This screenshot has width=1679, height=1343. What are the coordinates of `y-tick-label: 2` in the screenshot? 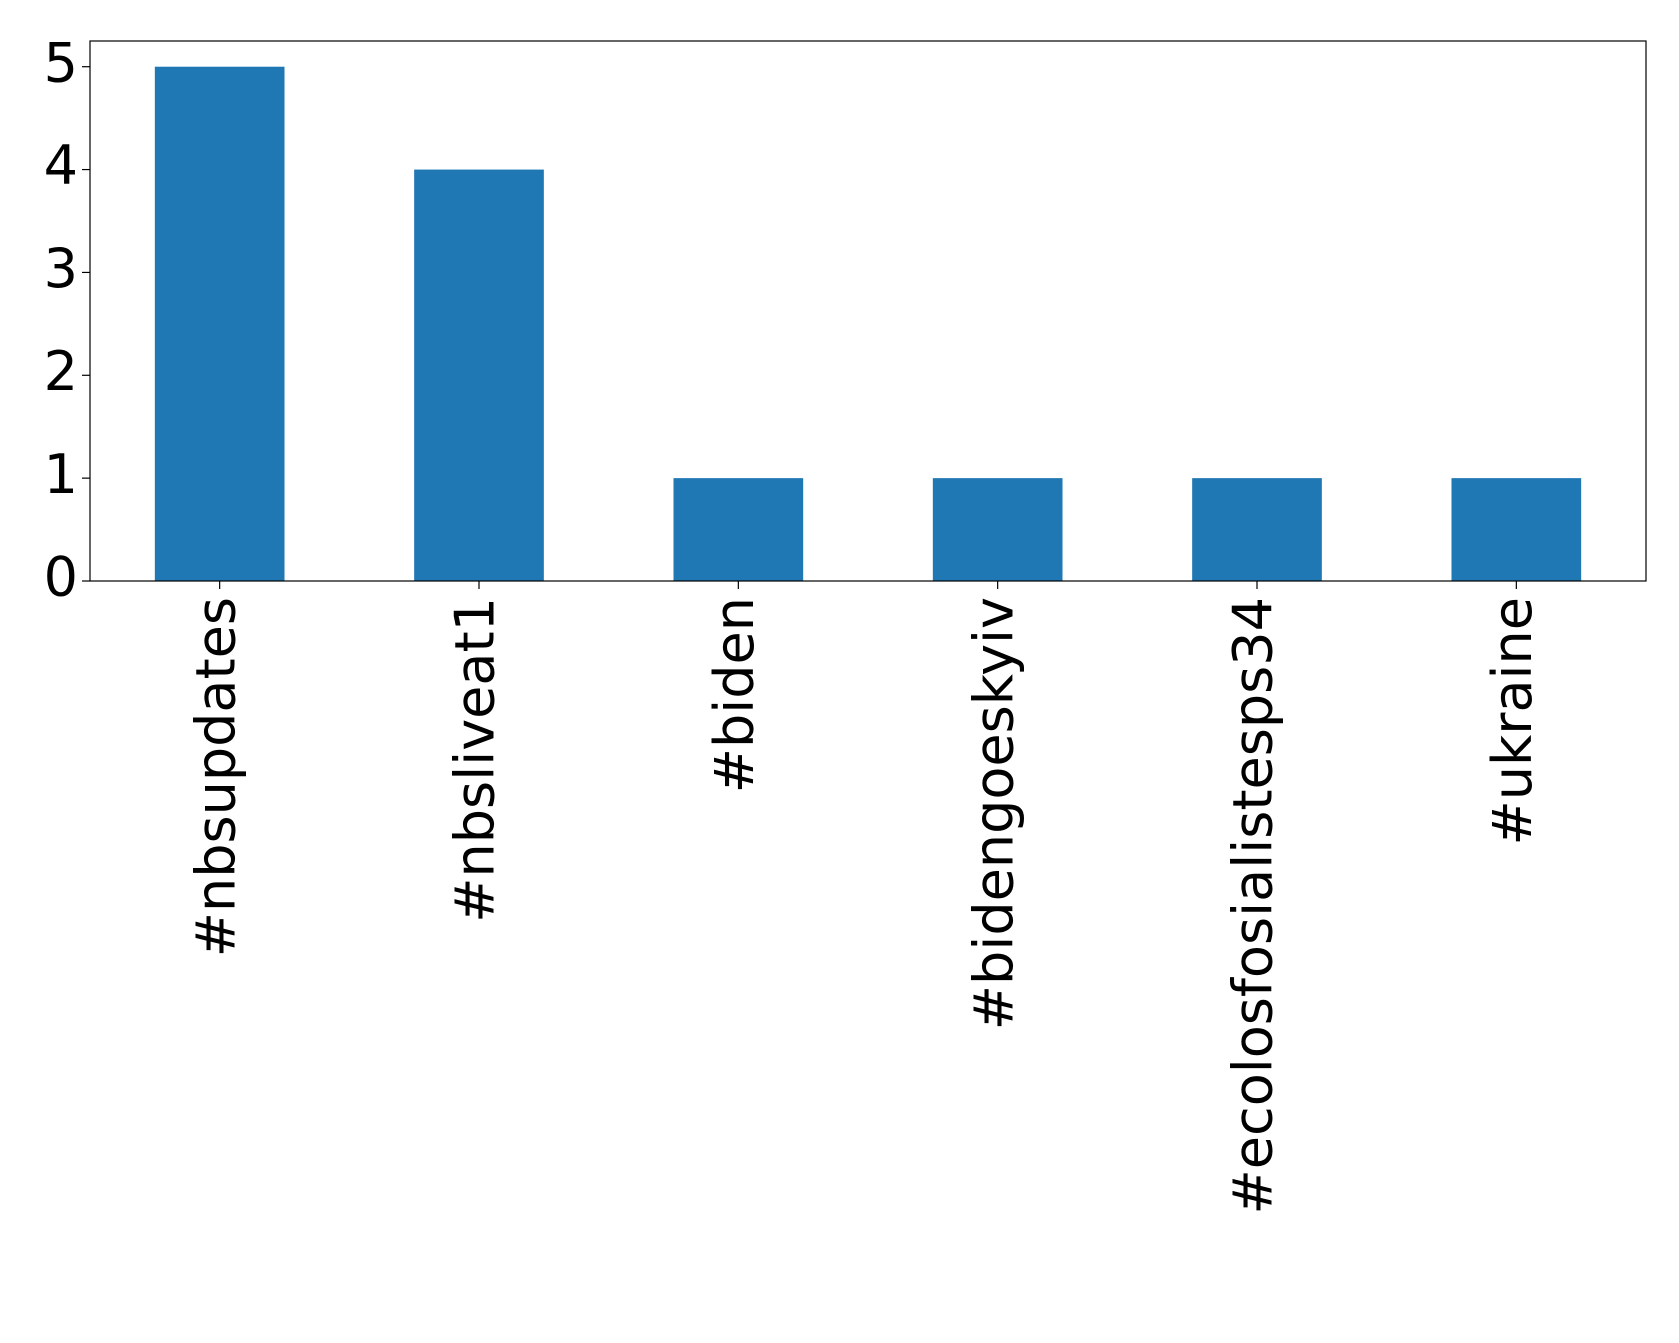 It's located at (61, 371).